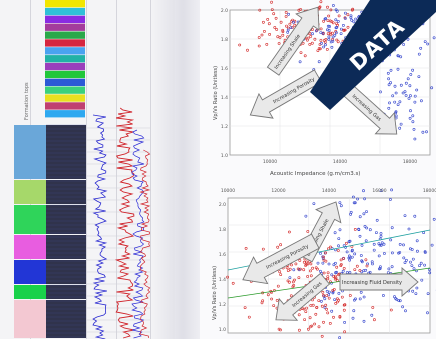 The width and height of the screenshot is (436, 339). Describe the element at coordinates (222, 255) in the screenshot. I see `tick-label: 1.6` at that location.